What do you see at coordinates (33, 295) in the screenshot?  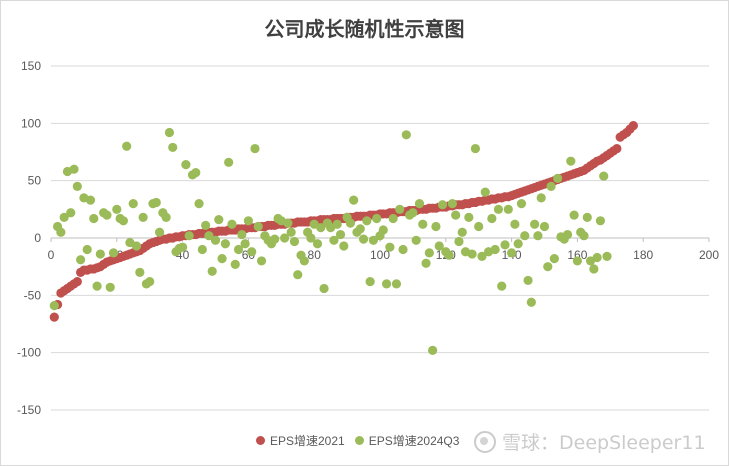 I see `y-tick-label: -50` at bounding box center [33, 295].